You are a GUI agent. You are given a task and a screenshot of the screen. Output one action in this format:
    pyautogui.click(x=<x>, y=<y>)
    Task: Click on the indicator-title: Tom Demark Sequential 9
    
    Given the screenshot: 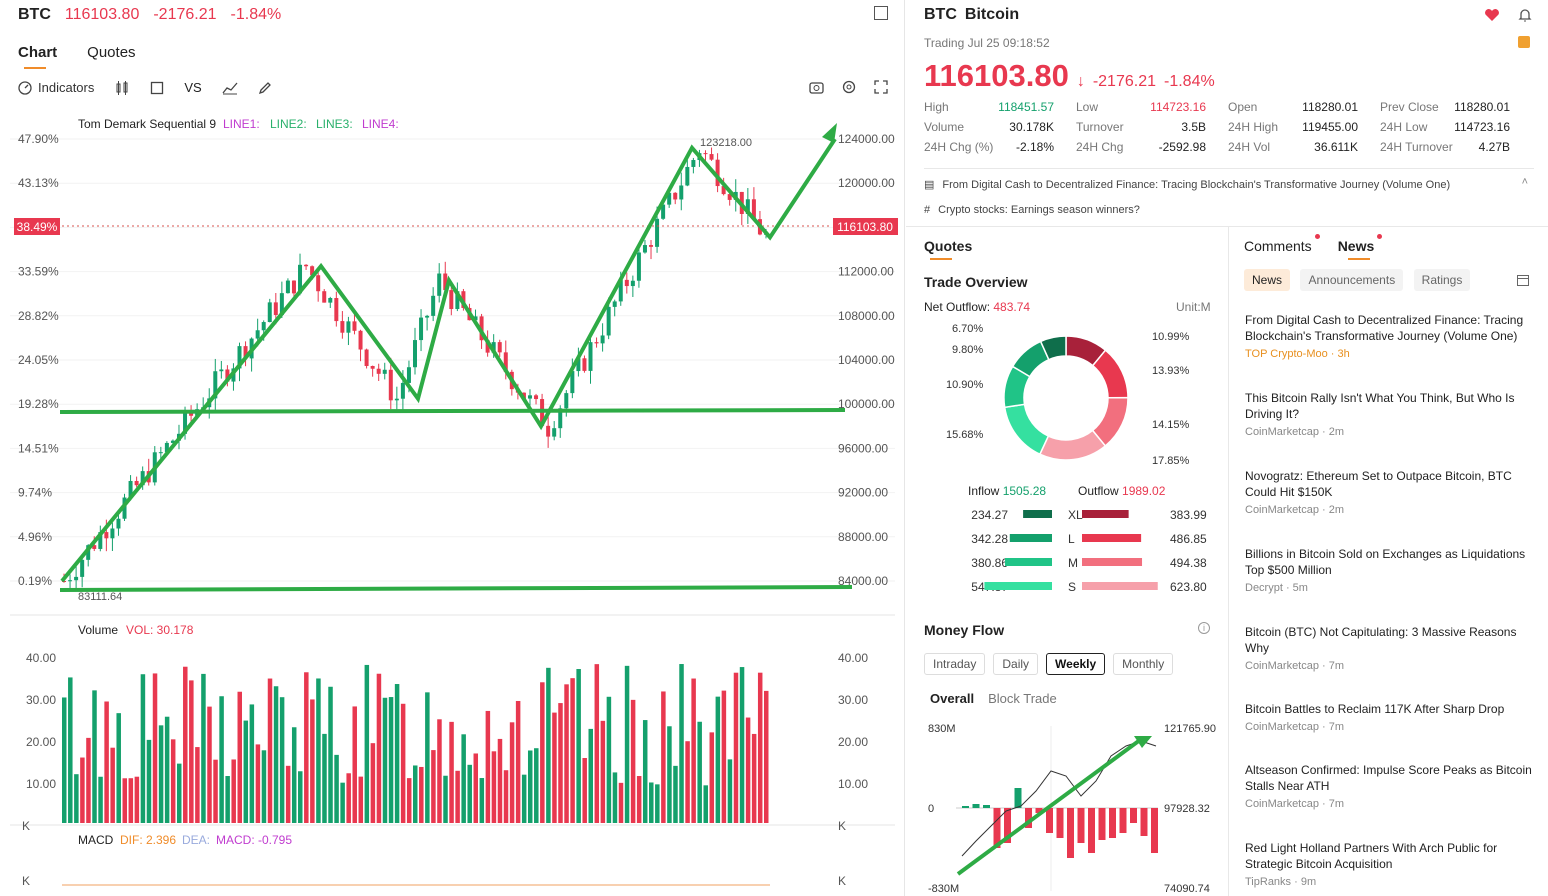 What is the action you would take?
    pyautogui.click(x=147, y=124)
    